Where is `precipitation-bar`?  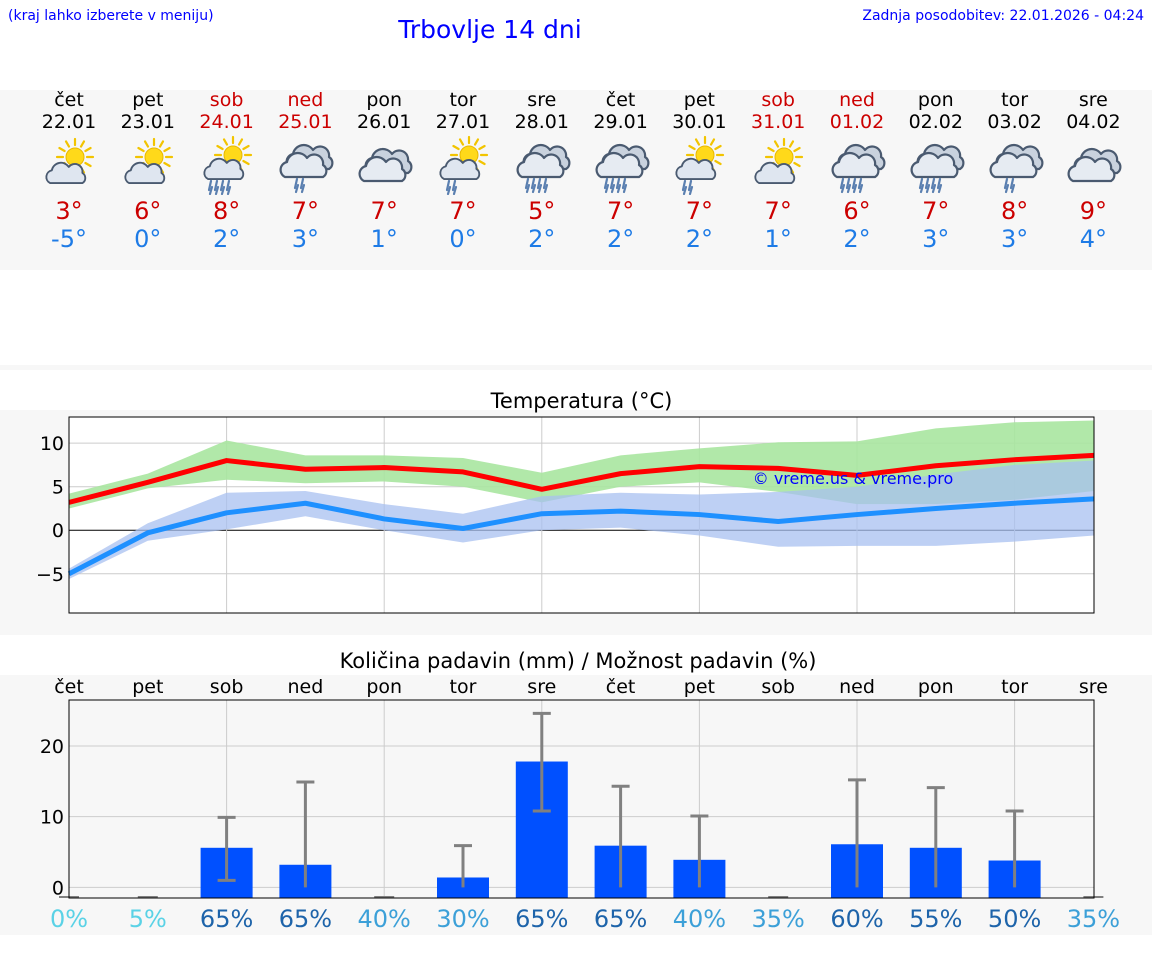
precipitation-bar is located at coordinates (463, 887).